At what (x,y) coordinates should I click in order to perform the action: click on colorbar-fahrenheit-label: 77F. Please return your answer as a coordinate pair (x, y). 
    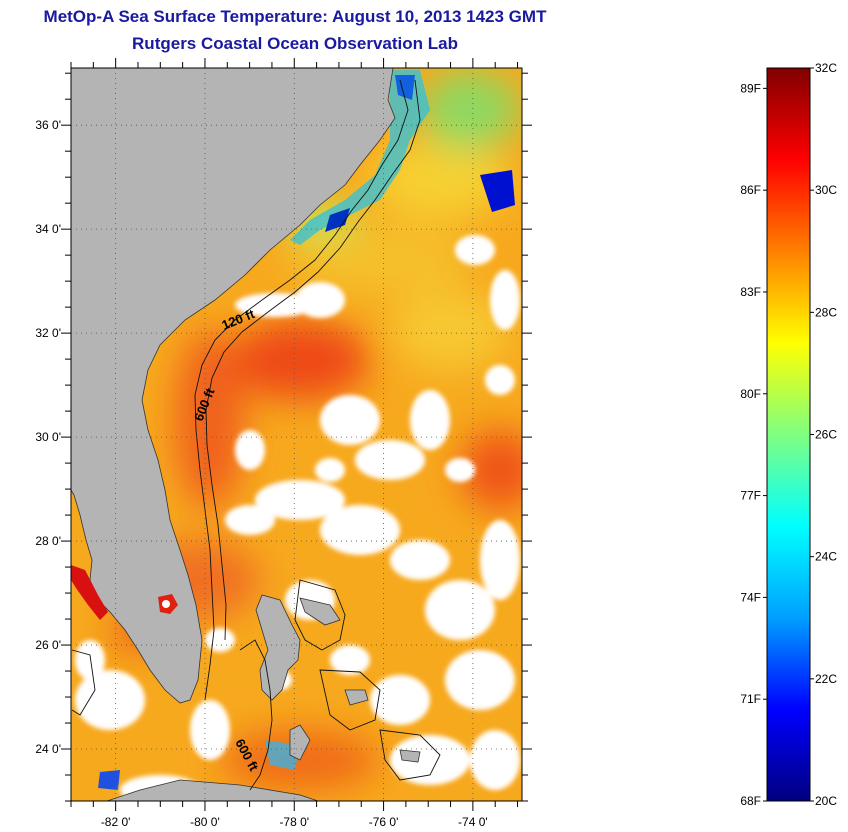
    Looking at the image, I should click on (750, 496).